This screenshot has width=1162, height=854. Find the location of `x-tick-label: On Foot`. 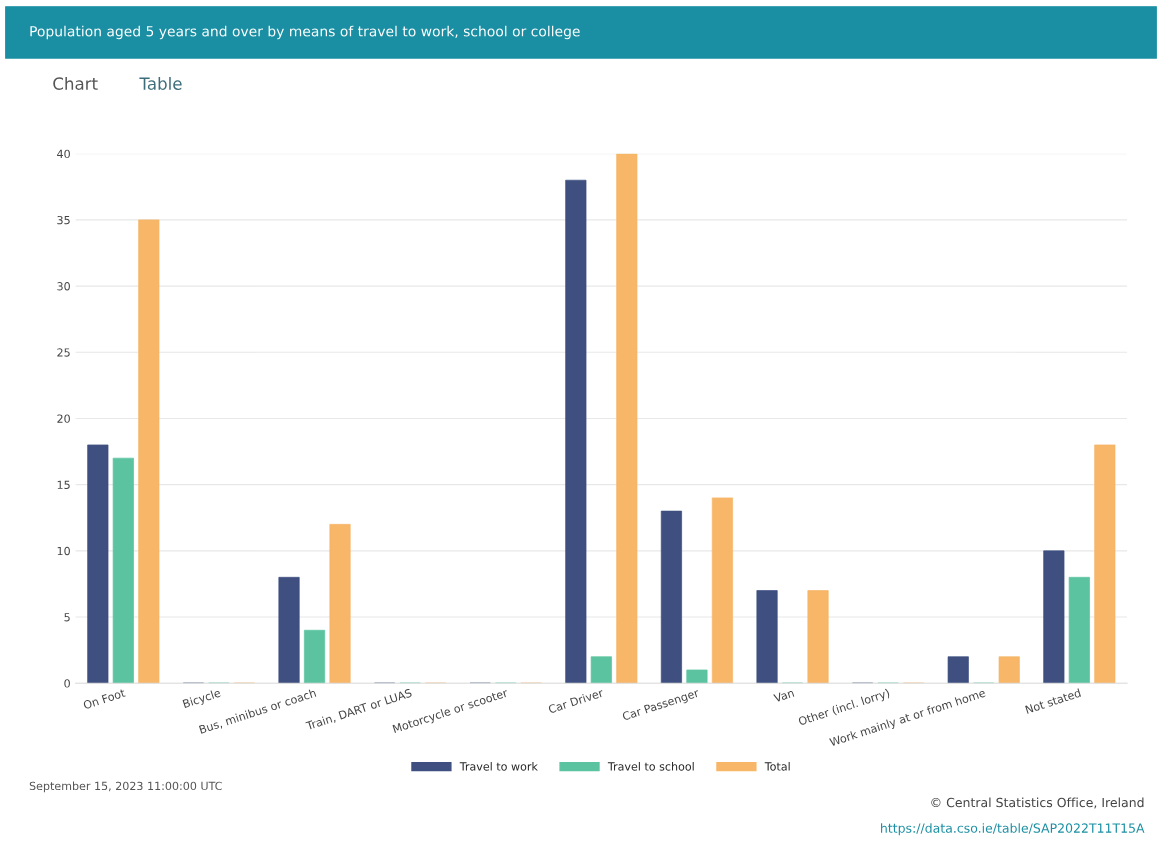

x-tick-label: On Foot is located at coordinates (104, 699).